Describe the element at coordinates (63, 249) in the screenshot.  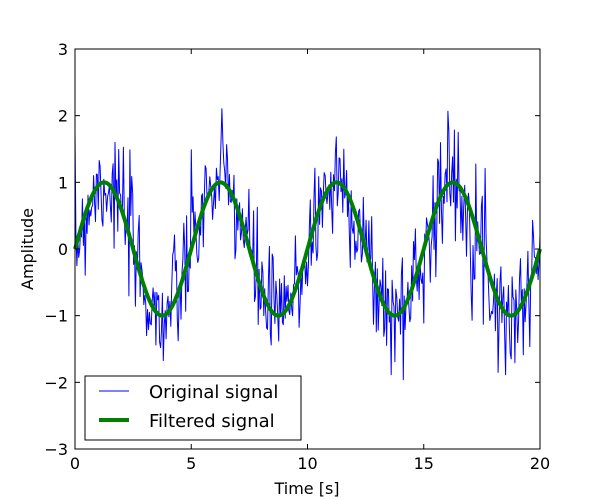
I see `y-tick-label: 0` at that location.